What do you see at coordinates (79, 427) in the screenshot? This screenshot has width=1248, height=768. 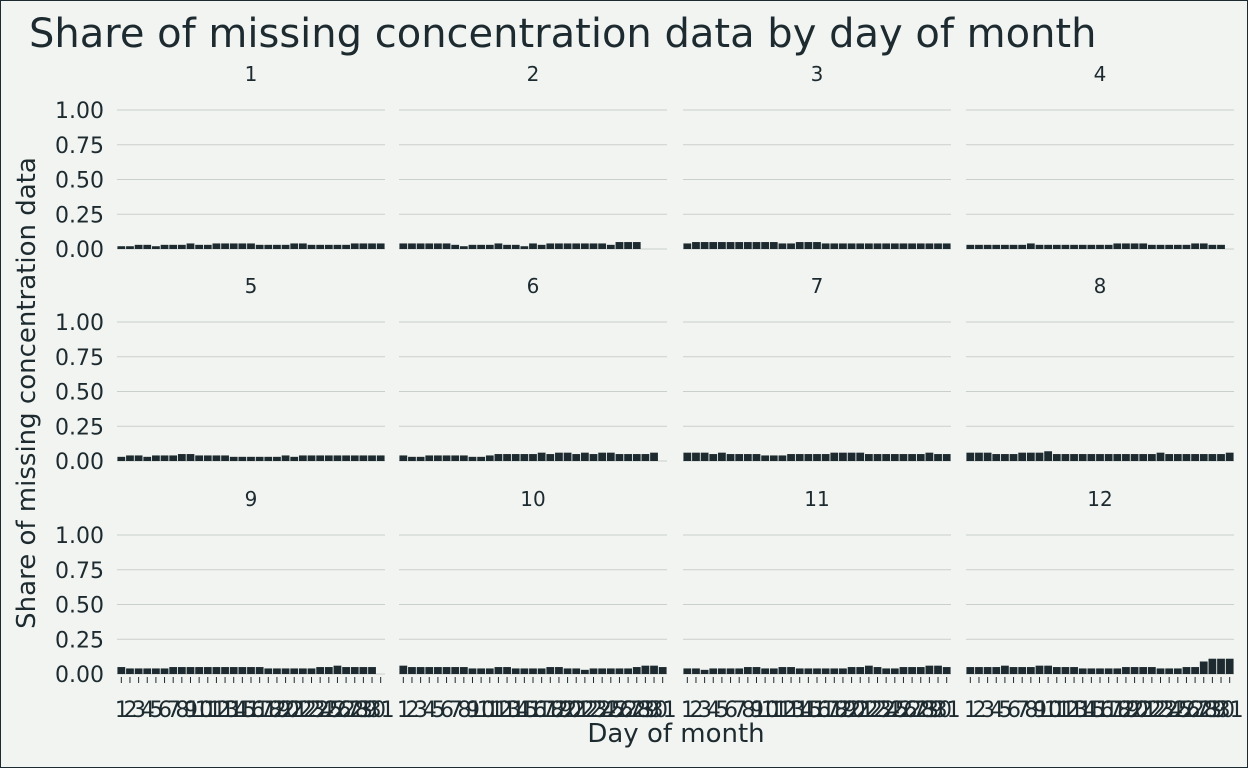 I see `y-tick-label: 0.25` at bounding box center [79, 427].